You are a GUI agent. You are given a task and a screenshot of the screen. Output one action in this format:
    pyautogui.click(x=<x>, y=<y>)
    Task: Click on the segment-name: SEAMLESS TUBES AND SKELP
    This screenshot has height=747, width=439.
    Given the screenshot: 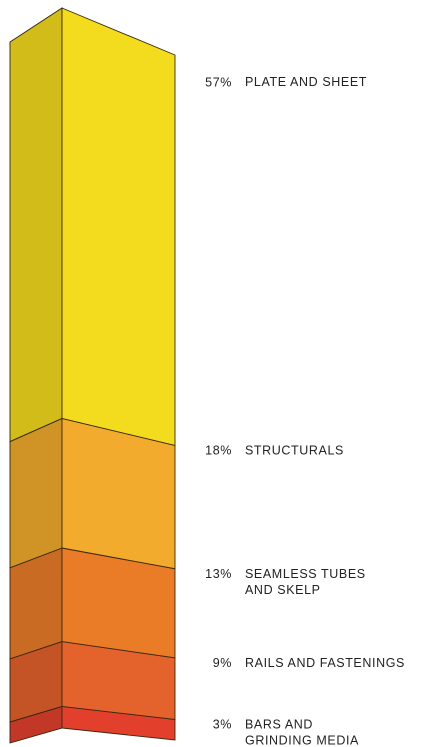 What is the action you would take?
    pyautogui.click(x=305, y=582)
    